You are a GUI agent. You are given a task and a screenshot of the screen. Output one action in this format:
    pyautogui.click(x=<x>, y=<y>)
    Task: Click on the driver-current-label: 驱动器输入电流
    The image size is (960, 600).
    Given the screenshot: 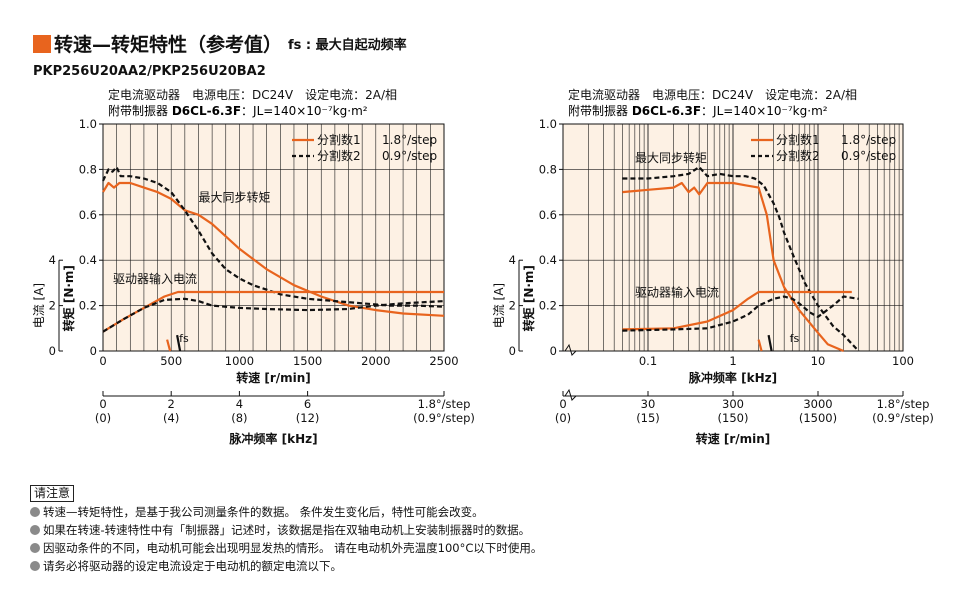 What is the action you would take?
    pyautogui.click(x=155, y=278)
    